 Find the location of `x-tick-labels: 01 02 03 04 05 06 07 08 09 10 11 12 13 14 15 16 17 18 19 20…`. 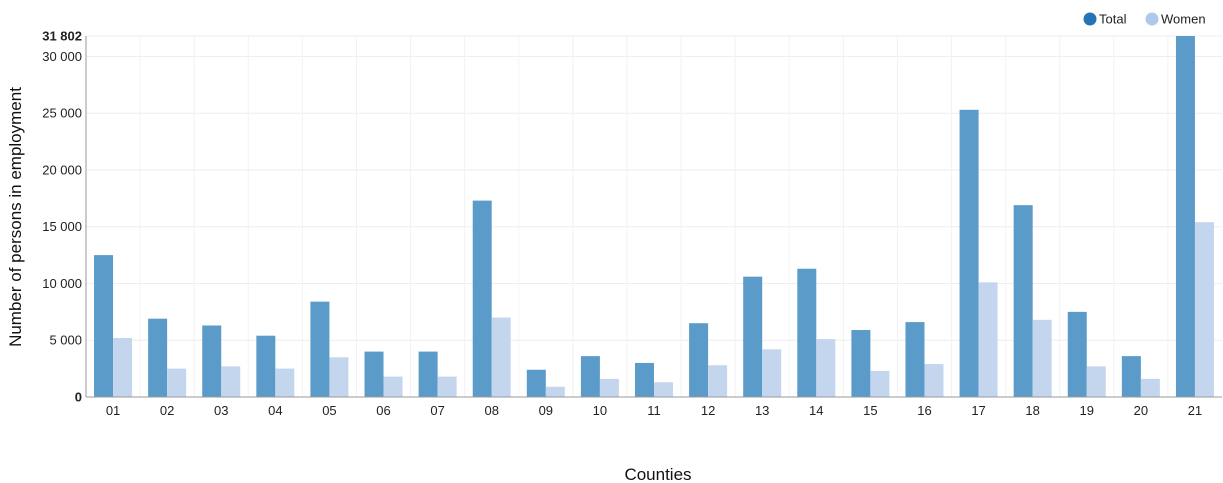

x-tick-labels: 01 02 03 04 05 06 07 08 09 10 11 12 13 14 15 16 17 18 19 20… is located at coordinates (654, 410).